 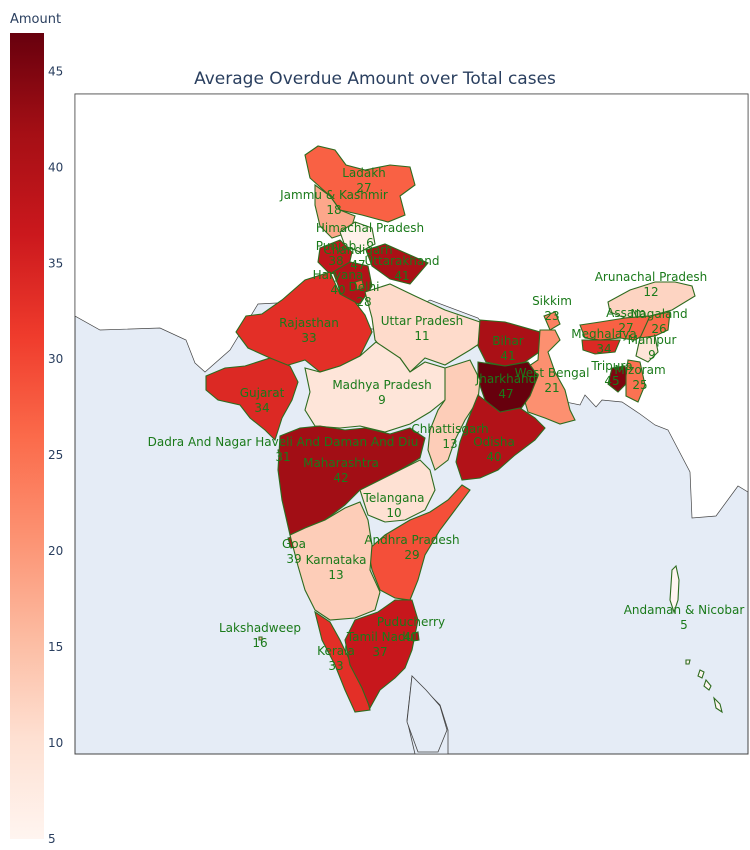 What do you see at coordinates (341, 463) in the screenshot?
I see `region-name-label: Maharashtra` at bounding box center [341, 463].